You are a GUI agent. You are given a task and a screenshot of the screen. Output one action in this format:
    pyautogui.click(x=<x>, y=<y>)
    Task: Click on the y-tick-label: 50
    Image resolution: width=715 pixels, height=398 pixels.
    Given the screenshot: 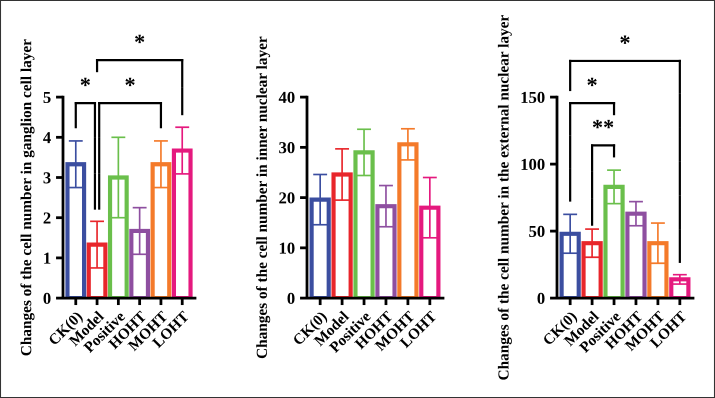 What is the action you would take?
    pyautogui.click(x=537, y=232)
    